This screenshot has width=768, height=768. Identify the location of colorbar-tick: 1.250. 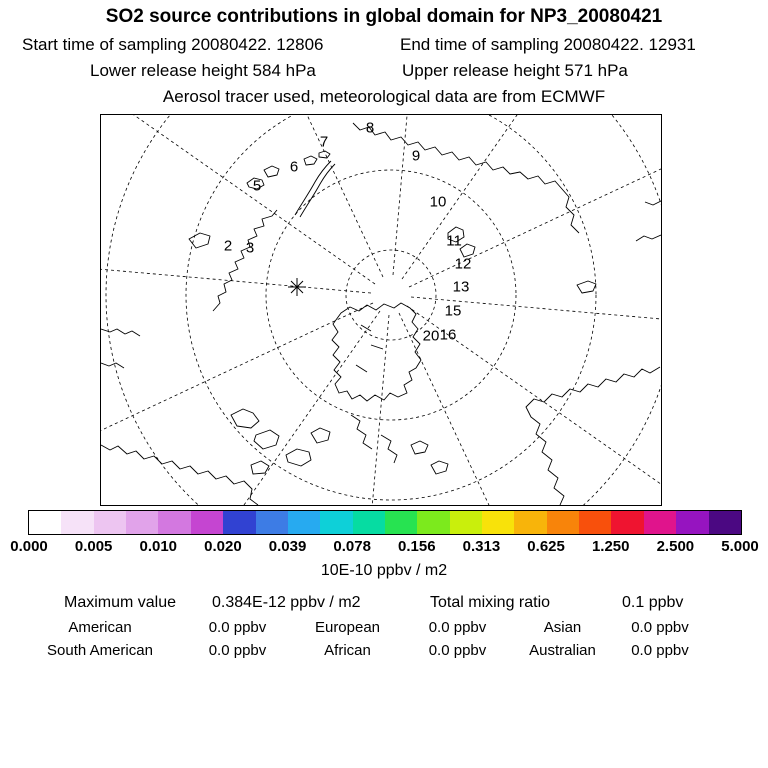
(610, 546).